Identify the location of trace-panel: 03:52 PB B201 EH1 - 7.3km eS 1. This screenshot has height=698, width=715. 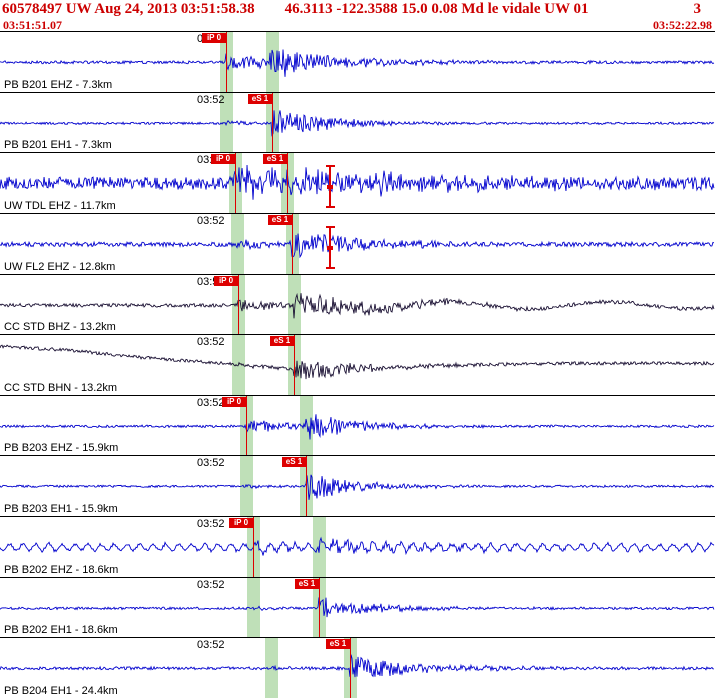
(357, 122).